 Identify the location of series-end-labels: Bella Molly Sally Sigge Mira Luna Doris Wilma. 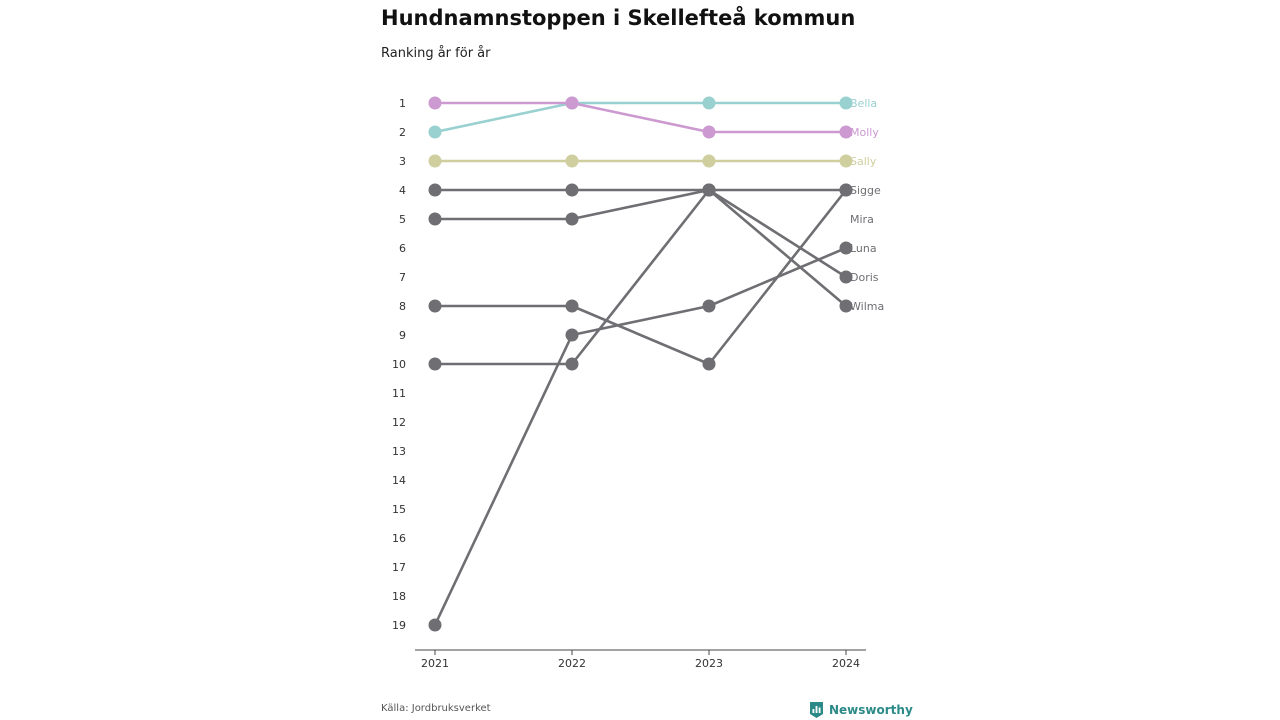
(867, 205).